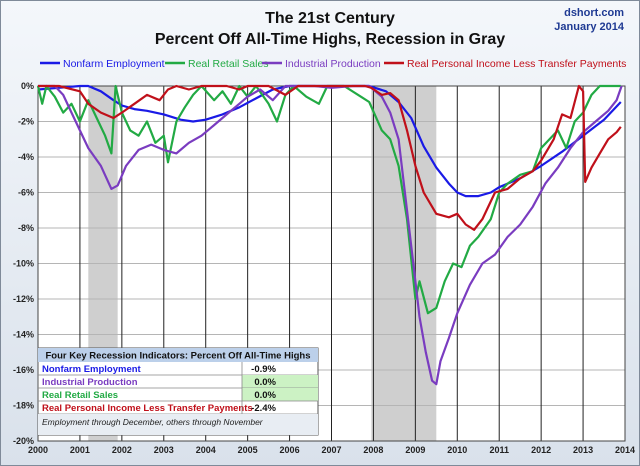  What do you see at coordinates (589, 27) in the screenshot?
I see `date-label: January 2014` at bounding box center [589, 27].